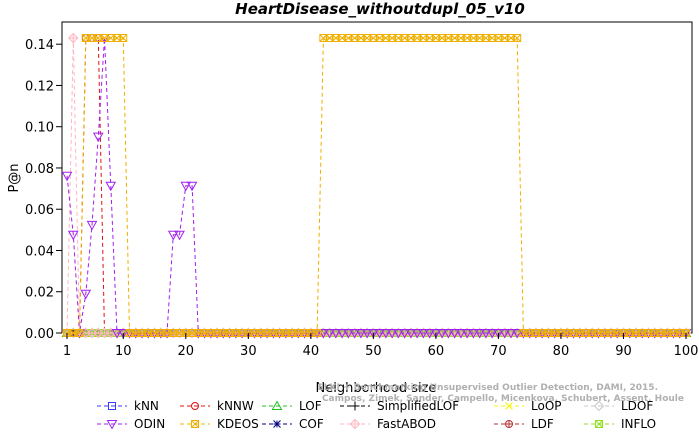  Describe the element at coordinates (599, 424) in the screenshot. I see `legend-marker-inflo` at that location.